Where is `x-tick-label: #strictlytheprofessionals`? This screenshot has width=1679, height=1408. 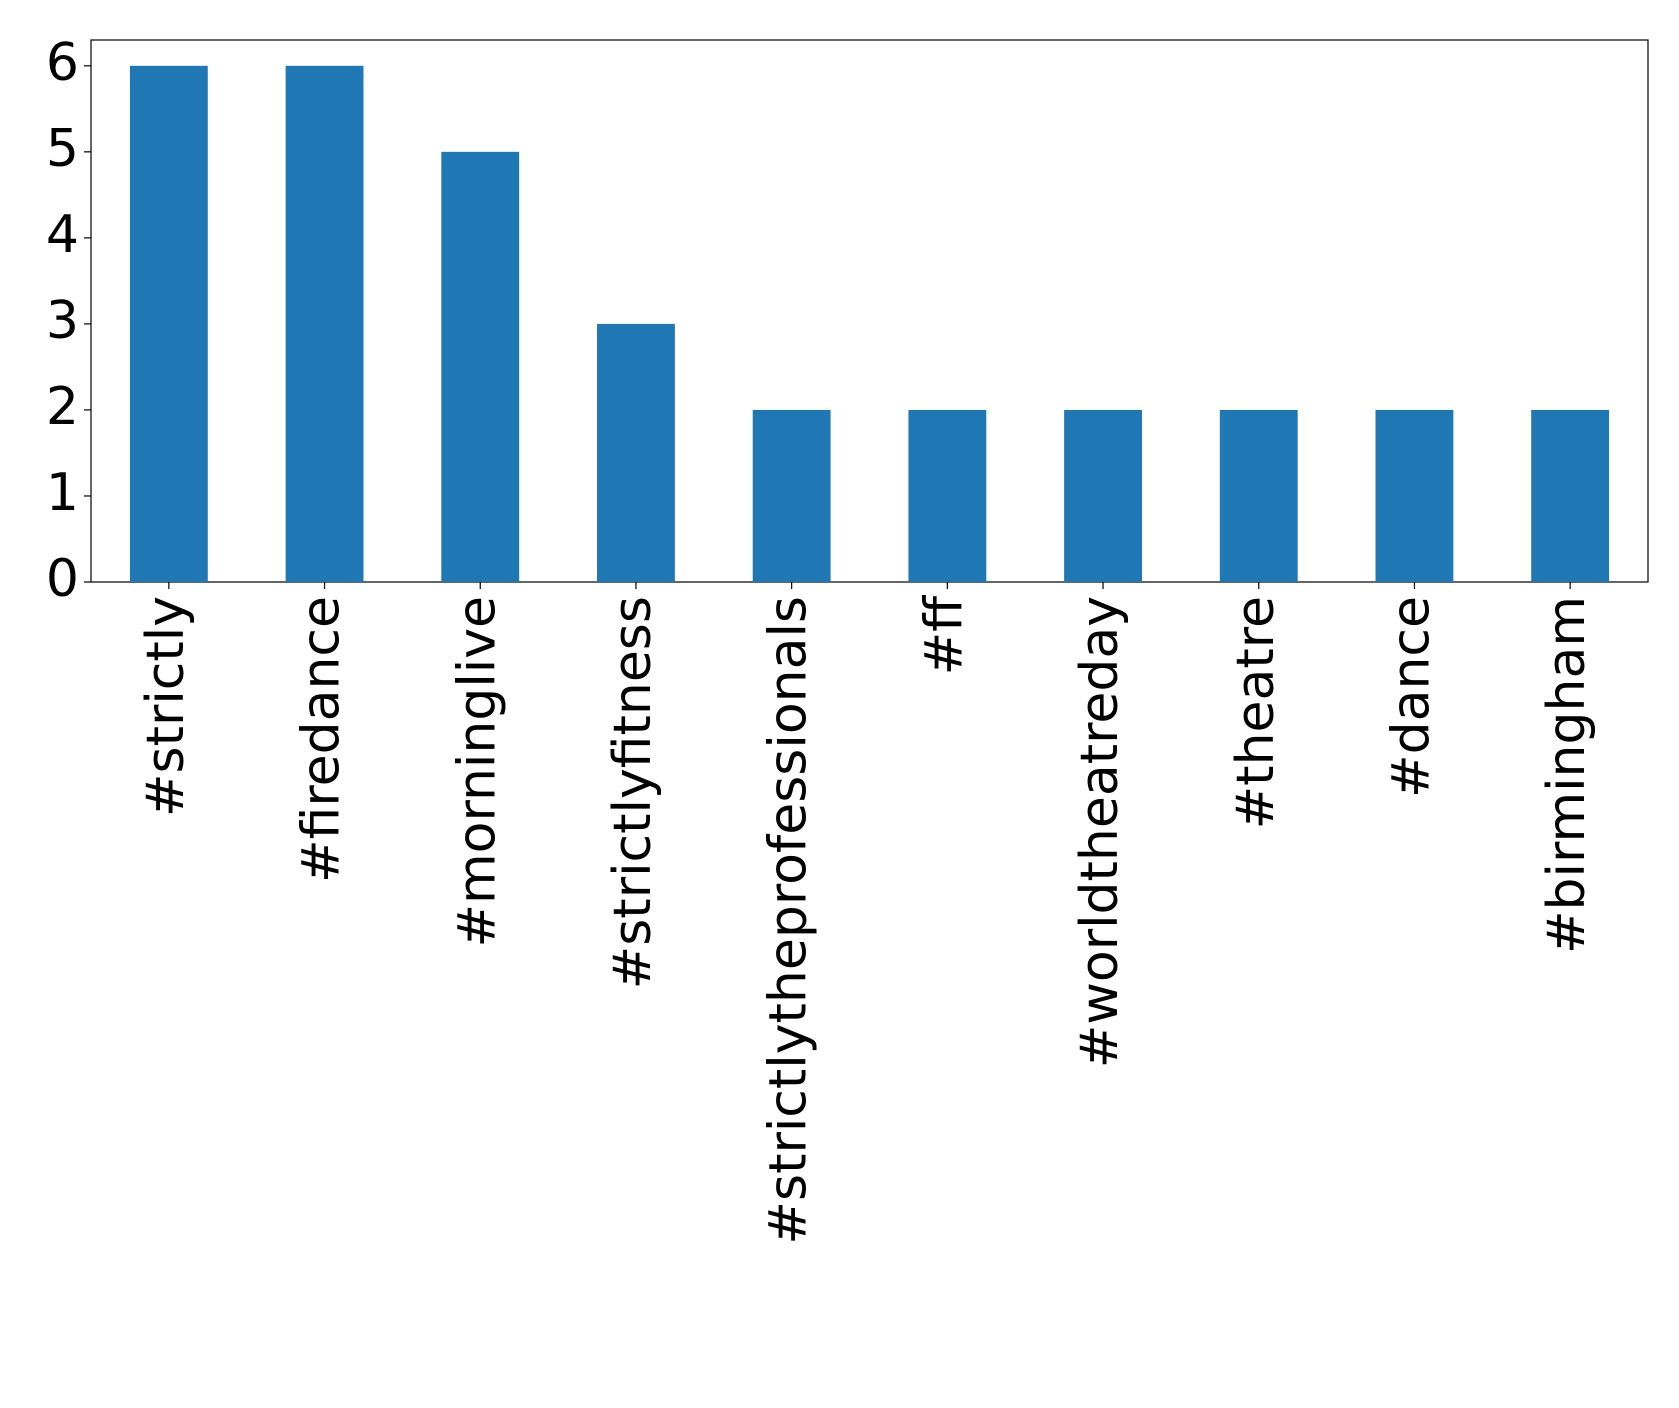
x-tick-label: #strictlytheprofessionals is located at coordinates (789, 920).